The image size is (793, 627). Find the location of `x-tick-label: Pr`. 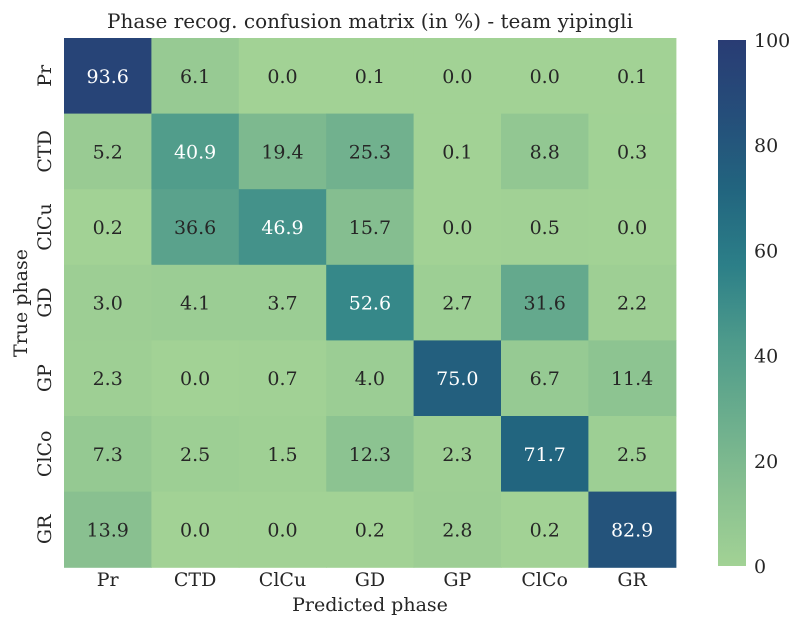

x-tick-label: Pr is located at coordinates (108, 580).